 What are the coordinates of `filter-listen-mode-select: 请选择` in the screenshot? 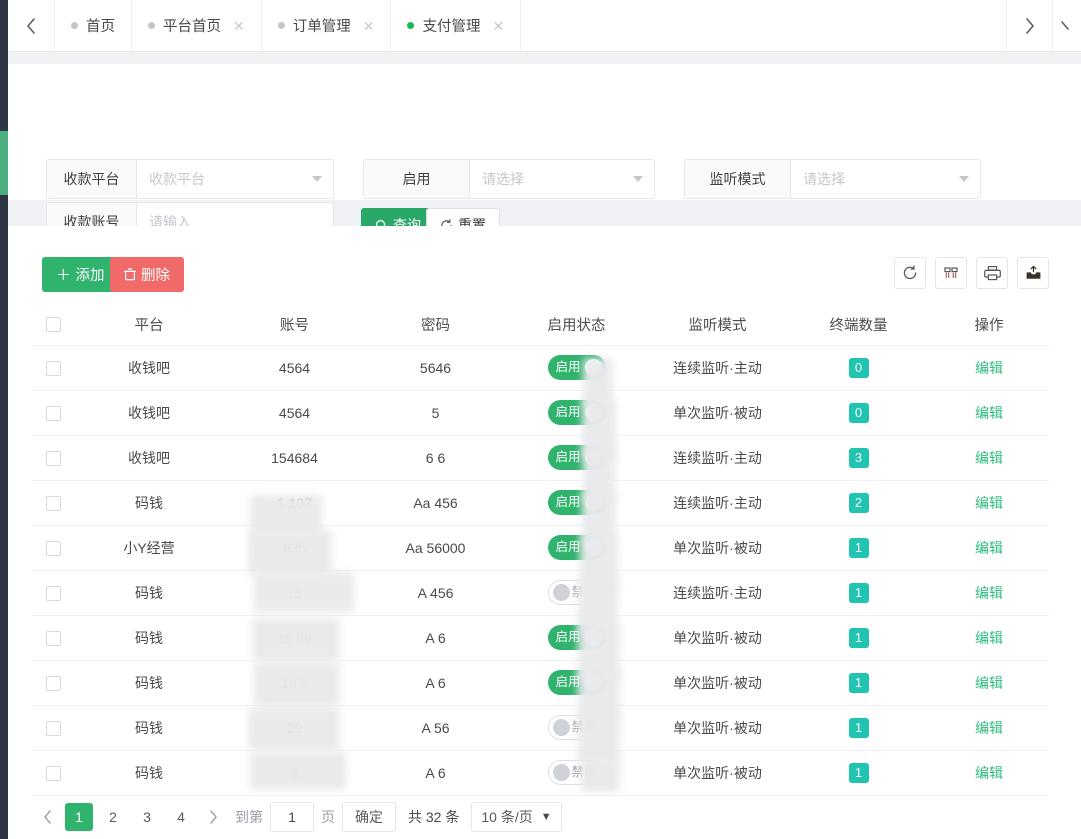 It's located at (885, 179).